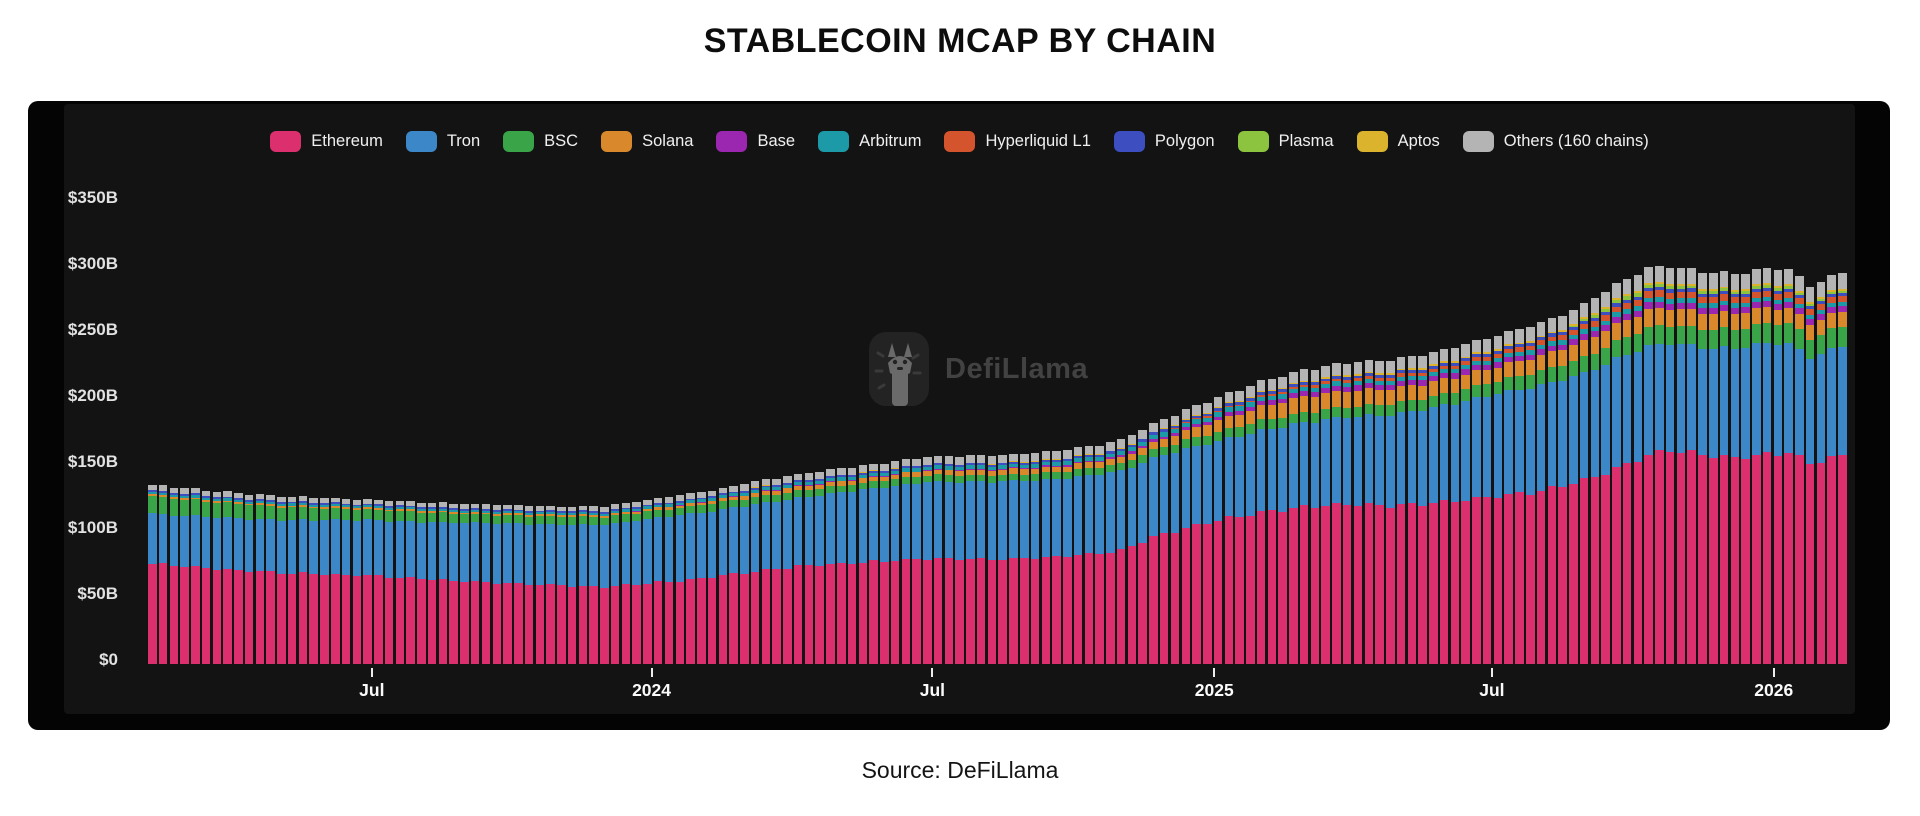 This screenshot has height=816, width=1920. I want to click on watermark-label: DefiLlama, so click(1017, 368).